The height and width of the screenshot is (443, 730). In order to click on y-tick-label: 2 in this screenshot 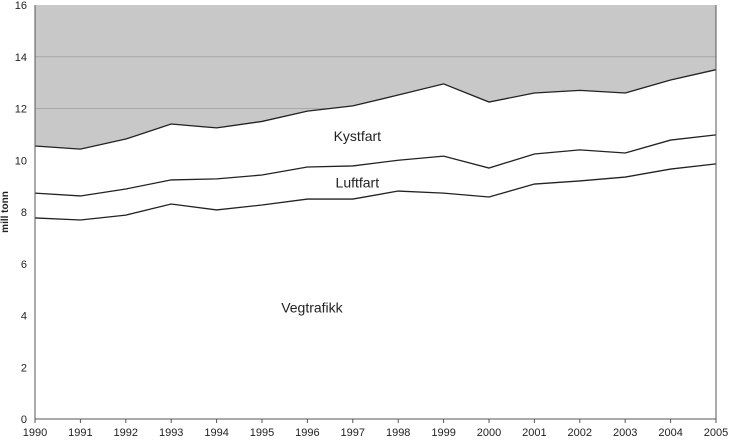, I will do `click(24, 368)`.